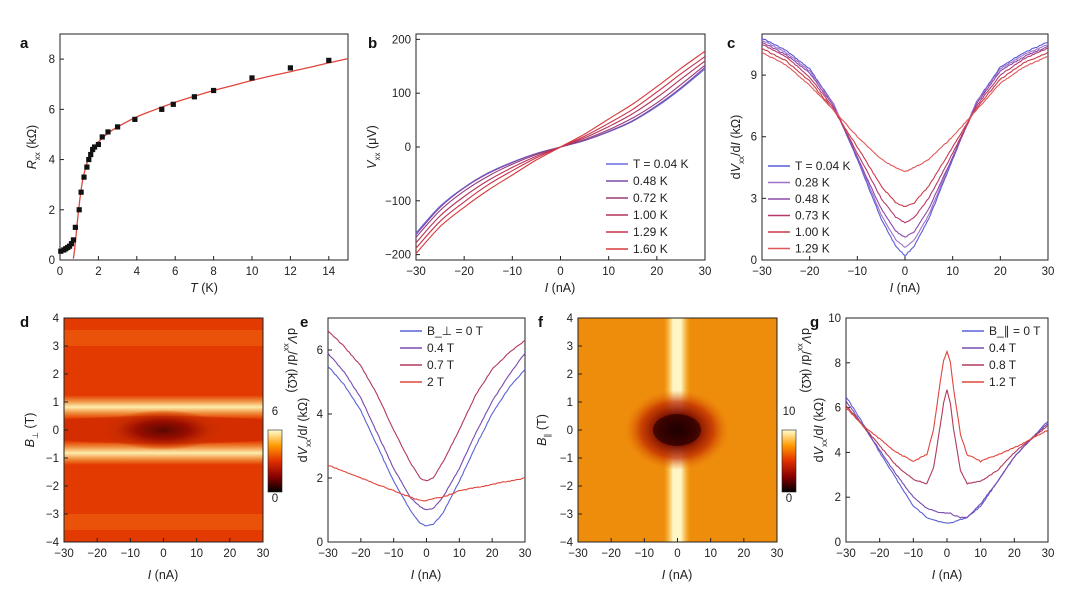 This screenshot has width=1080, height=591. Describe the element at coordinates (56, 375) in the screenshot. I see `panel-d-ytick-label: 2` at that location.